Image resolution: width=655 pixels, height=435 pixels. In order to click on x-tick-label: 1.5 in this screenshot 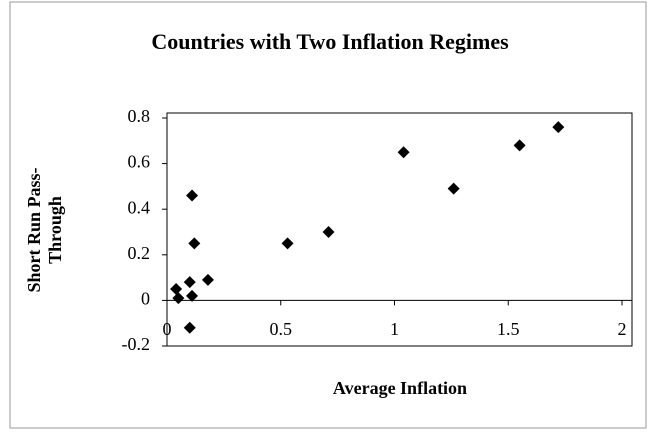, I will do `click(508, 329)`.